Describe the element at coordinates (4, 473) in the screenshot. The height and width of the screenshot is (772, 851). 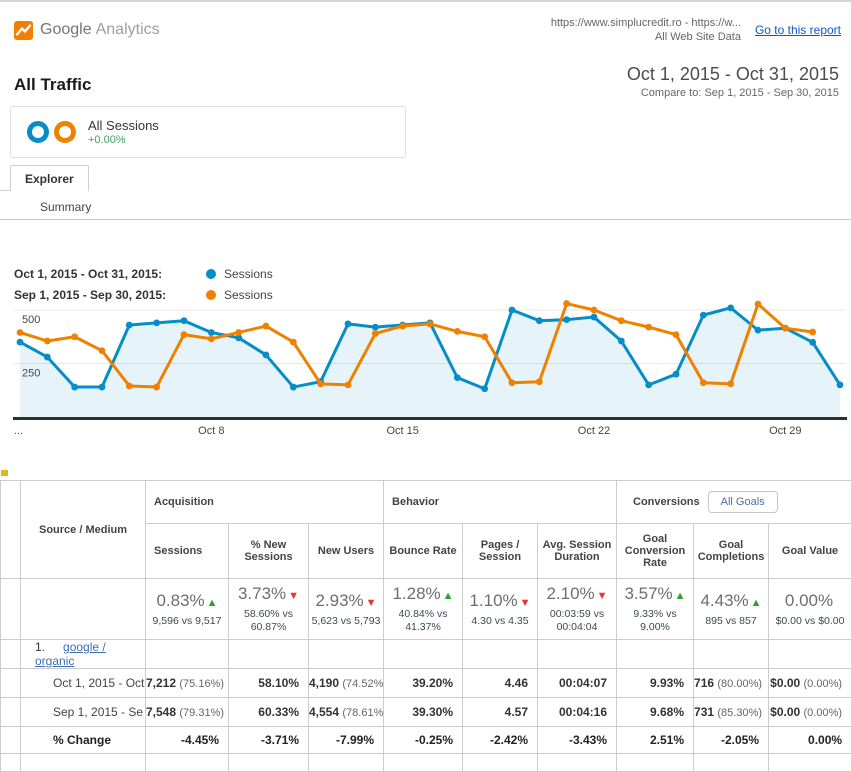
I see `partial-star-icon` at that location.